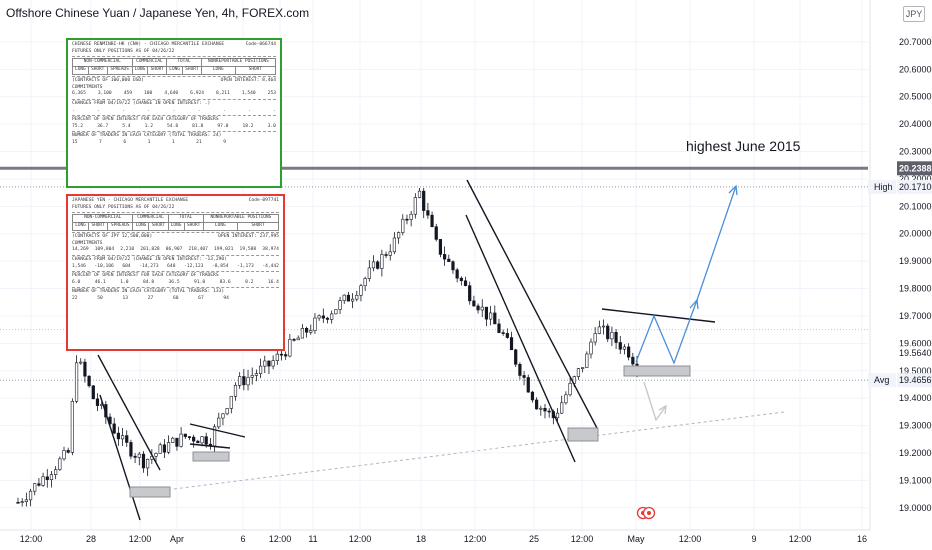  I want to click on cot-commitment-value: 218,407, so click(198, 250).